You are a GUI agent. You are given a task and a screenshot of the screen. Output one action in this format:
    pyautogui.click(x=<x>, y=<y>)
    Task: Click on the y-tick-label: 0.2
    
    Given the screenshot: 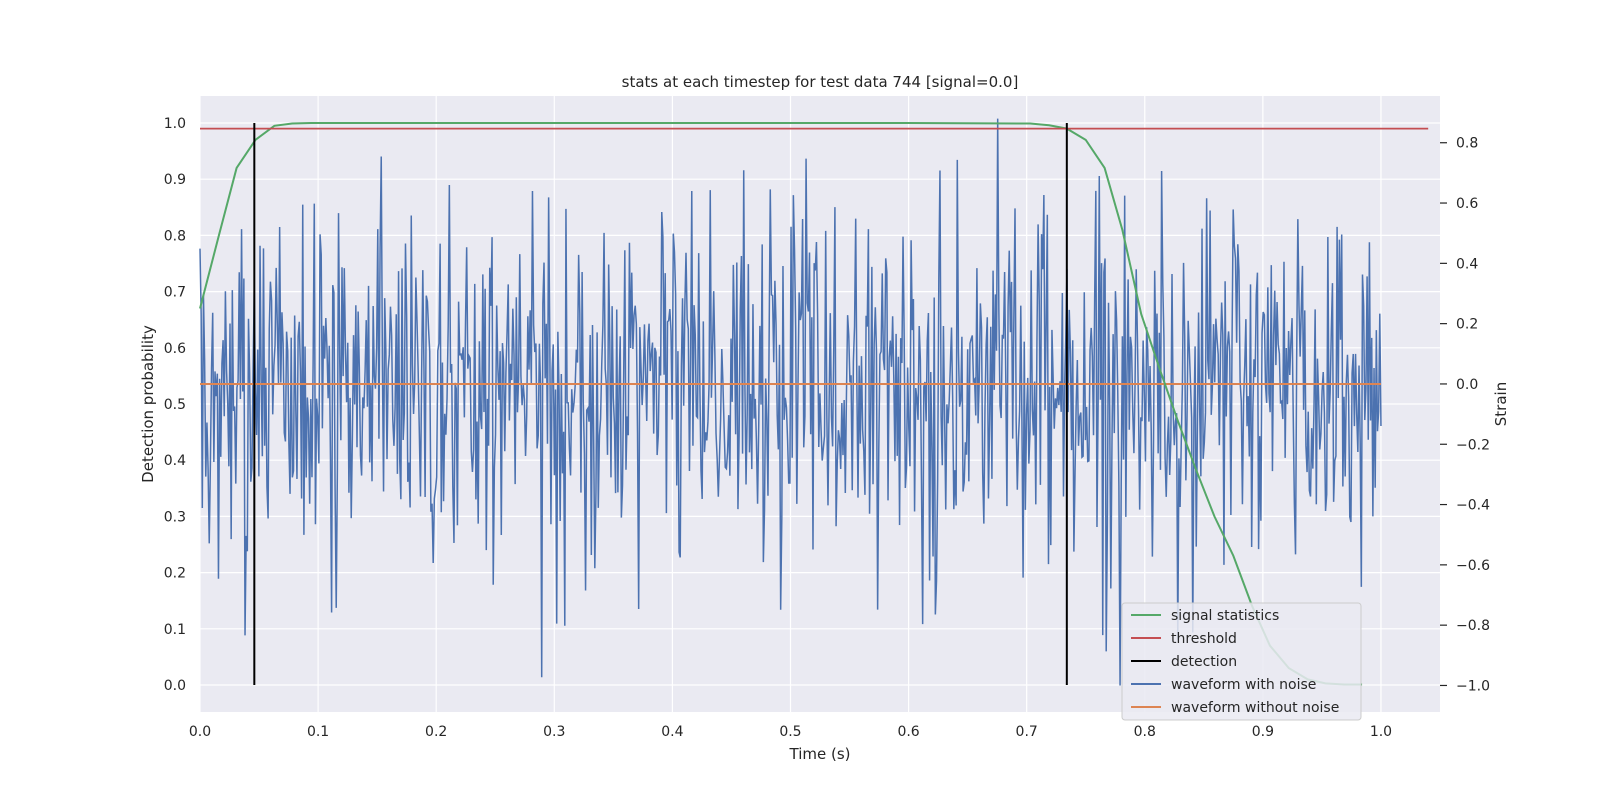 What is the action you would take?
    pyautogui.click(x=175, y=574)
    